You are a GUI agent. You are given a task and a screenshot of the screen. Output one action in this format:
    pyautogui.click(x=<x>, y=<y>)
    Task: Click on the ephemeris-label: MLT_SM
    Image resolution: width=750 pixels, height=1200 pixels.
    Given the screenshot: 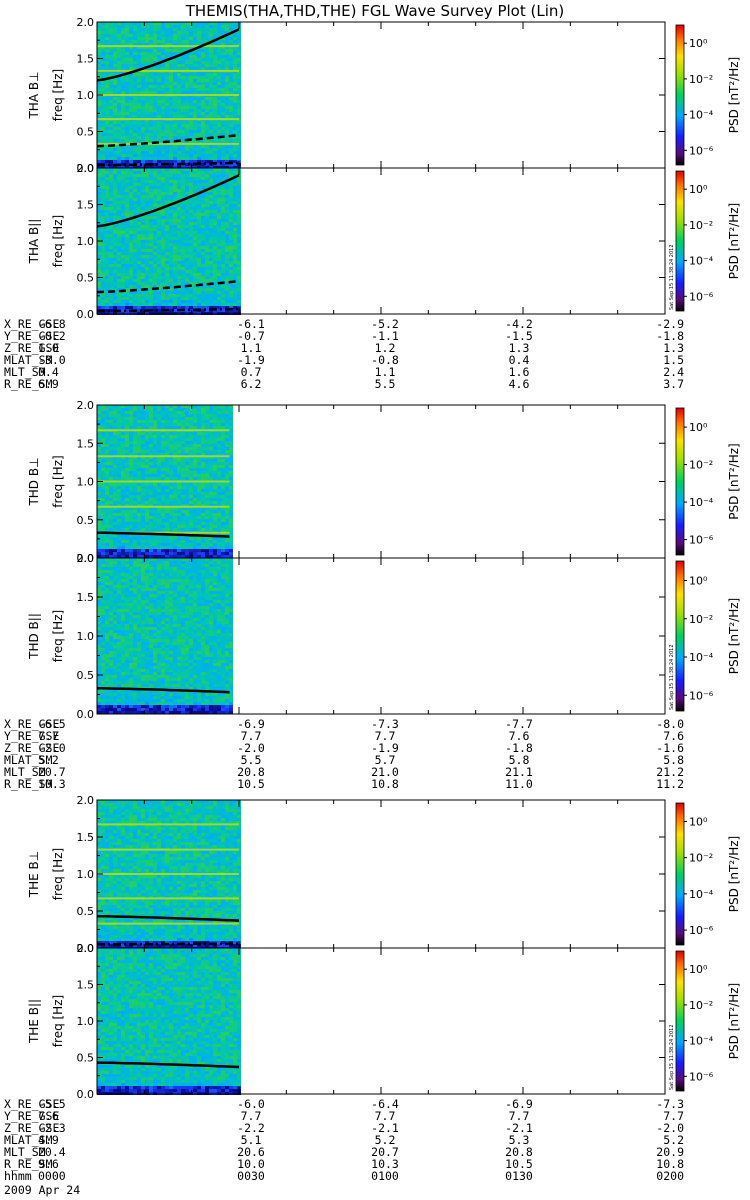 What is the action you would take?
    pyautogui.click(x=25, y=372)
    